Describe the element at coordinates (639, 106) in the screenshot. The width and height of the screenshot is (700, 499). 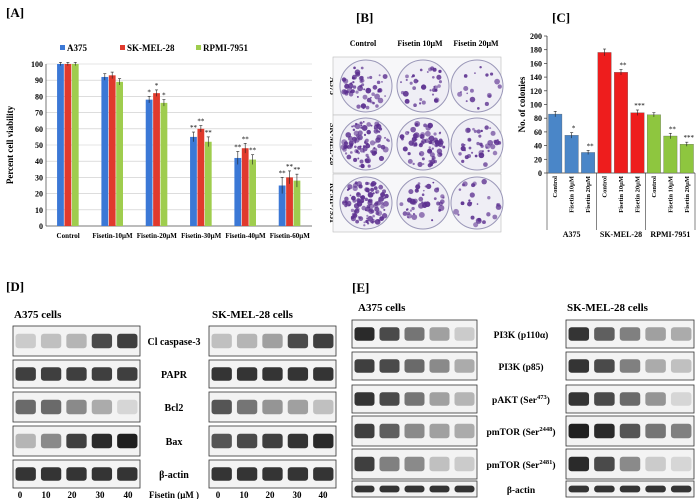
I see `significance-mark: ***` at that location.